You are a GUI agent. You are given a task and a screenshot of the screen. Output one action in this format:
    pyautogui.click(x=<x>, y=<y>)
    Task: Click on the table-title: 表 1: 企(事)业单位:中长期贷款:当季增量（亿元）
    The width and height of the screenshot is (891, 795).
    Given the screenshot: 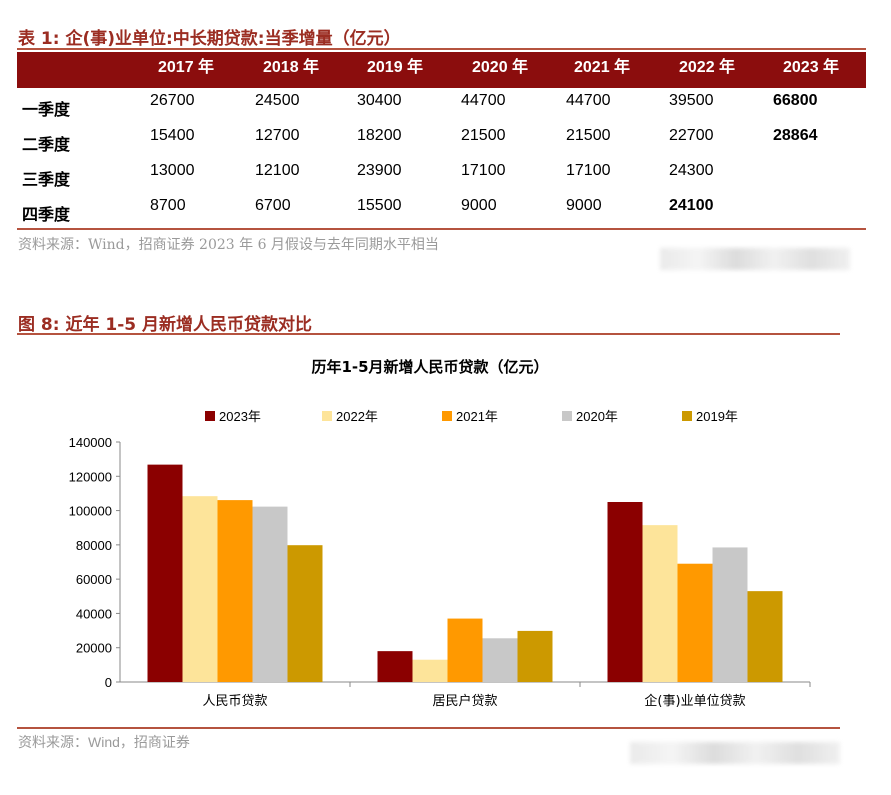 What is the action you would take?
    pyautogui.click(x=209, y=39)
    